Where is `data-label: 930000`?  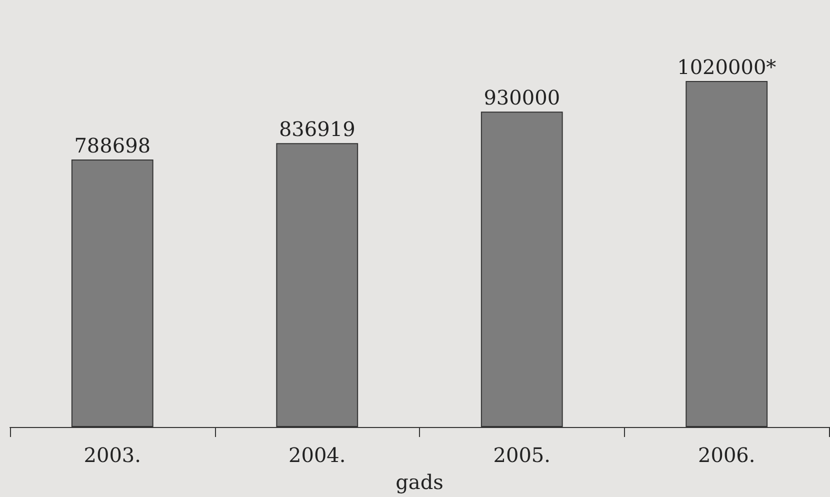 data-label: 930000 is located at coordinates (522, 98).